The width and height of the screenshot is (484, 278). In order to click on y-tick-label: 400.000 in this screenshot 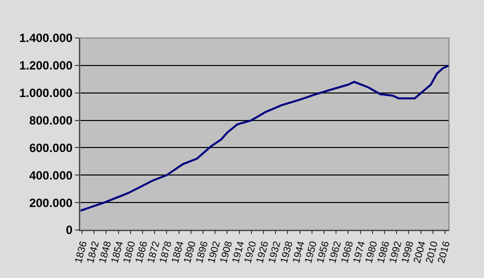, I will do `click(51, 175)`.